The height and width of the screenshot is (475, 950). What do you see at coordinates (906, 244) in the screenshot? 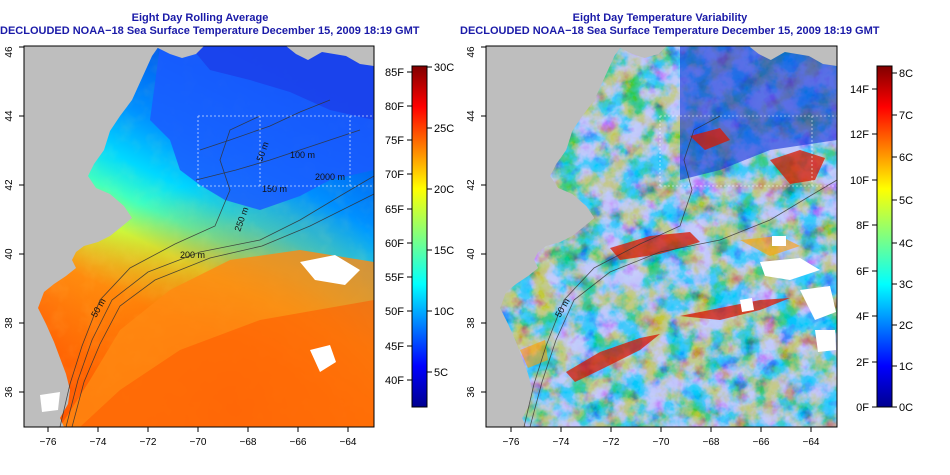
I see `colorbar-c-label: 4C` at bounding box center [906, 244].